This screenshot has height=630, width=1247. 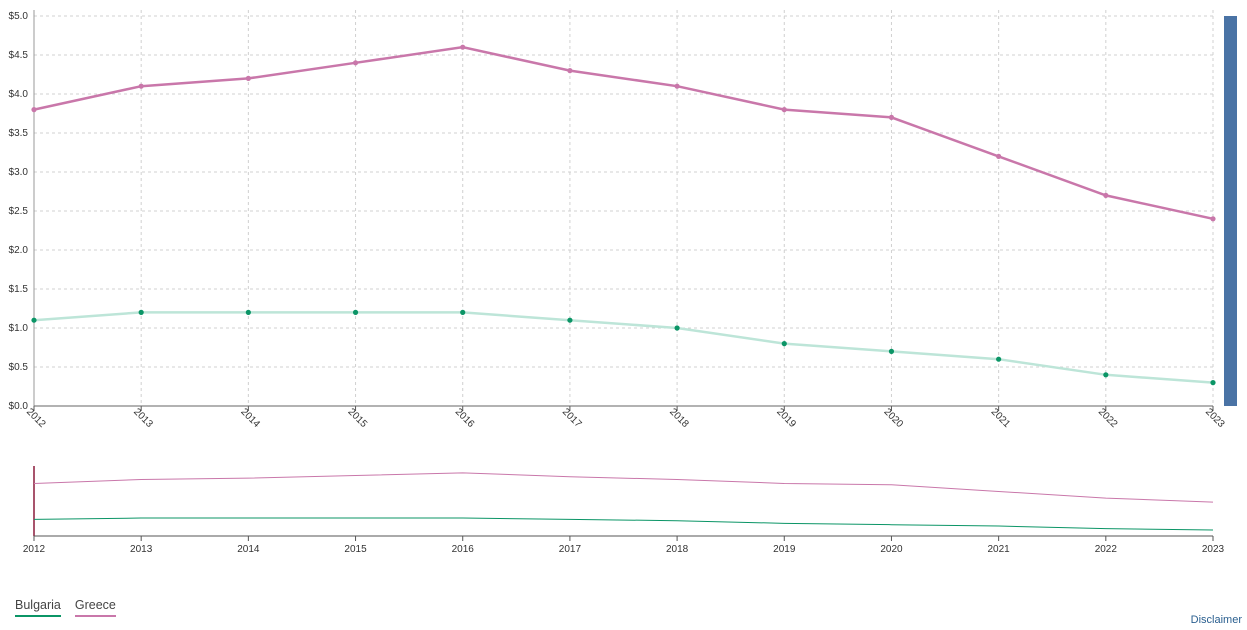 What do you see at coordinates (19, 16) in the screenshot?
I see `y-tick-label: $5.0` at bounding box center [19, 16].